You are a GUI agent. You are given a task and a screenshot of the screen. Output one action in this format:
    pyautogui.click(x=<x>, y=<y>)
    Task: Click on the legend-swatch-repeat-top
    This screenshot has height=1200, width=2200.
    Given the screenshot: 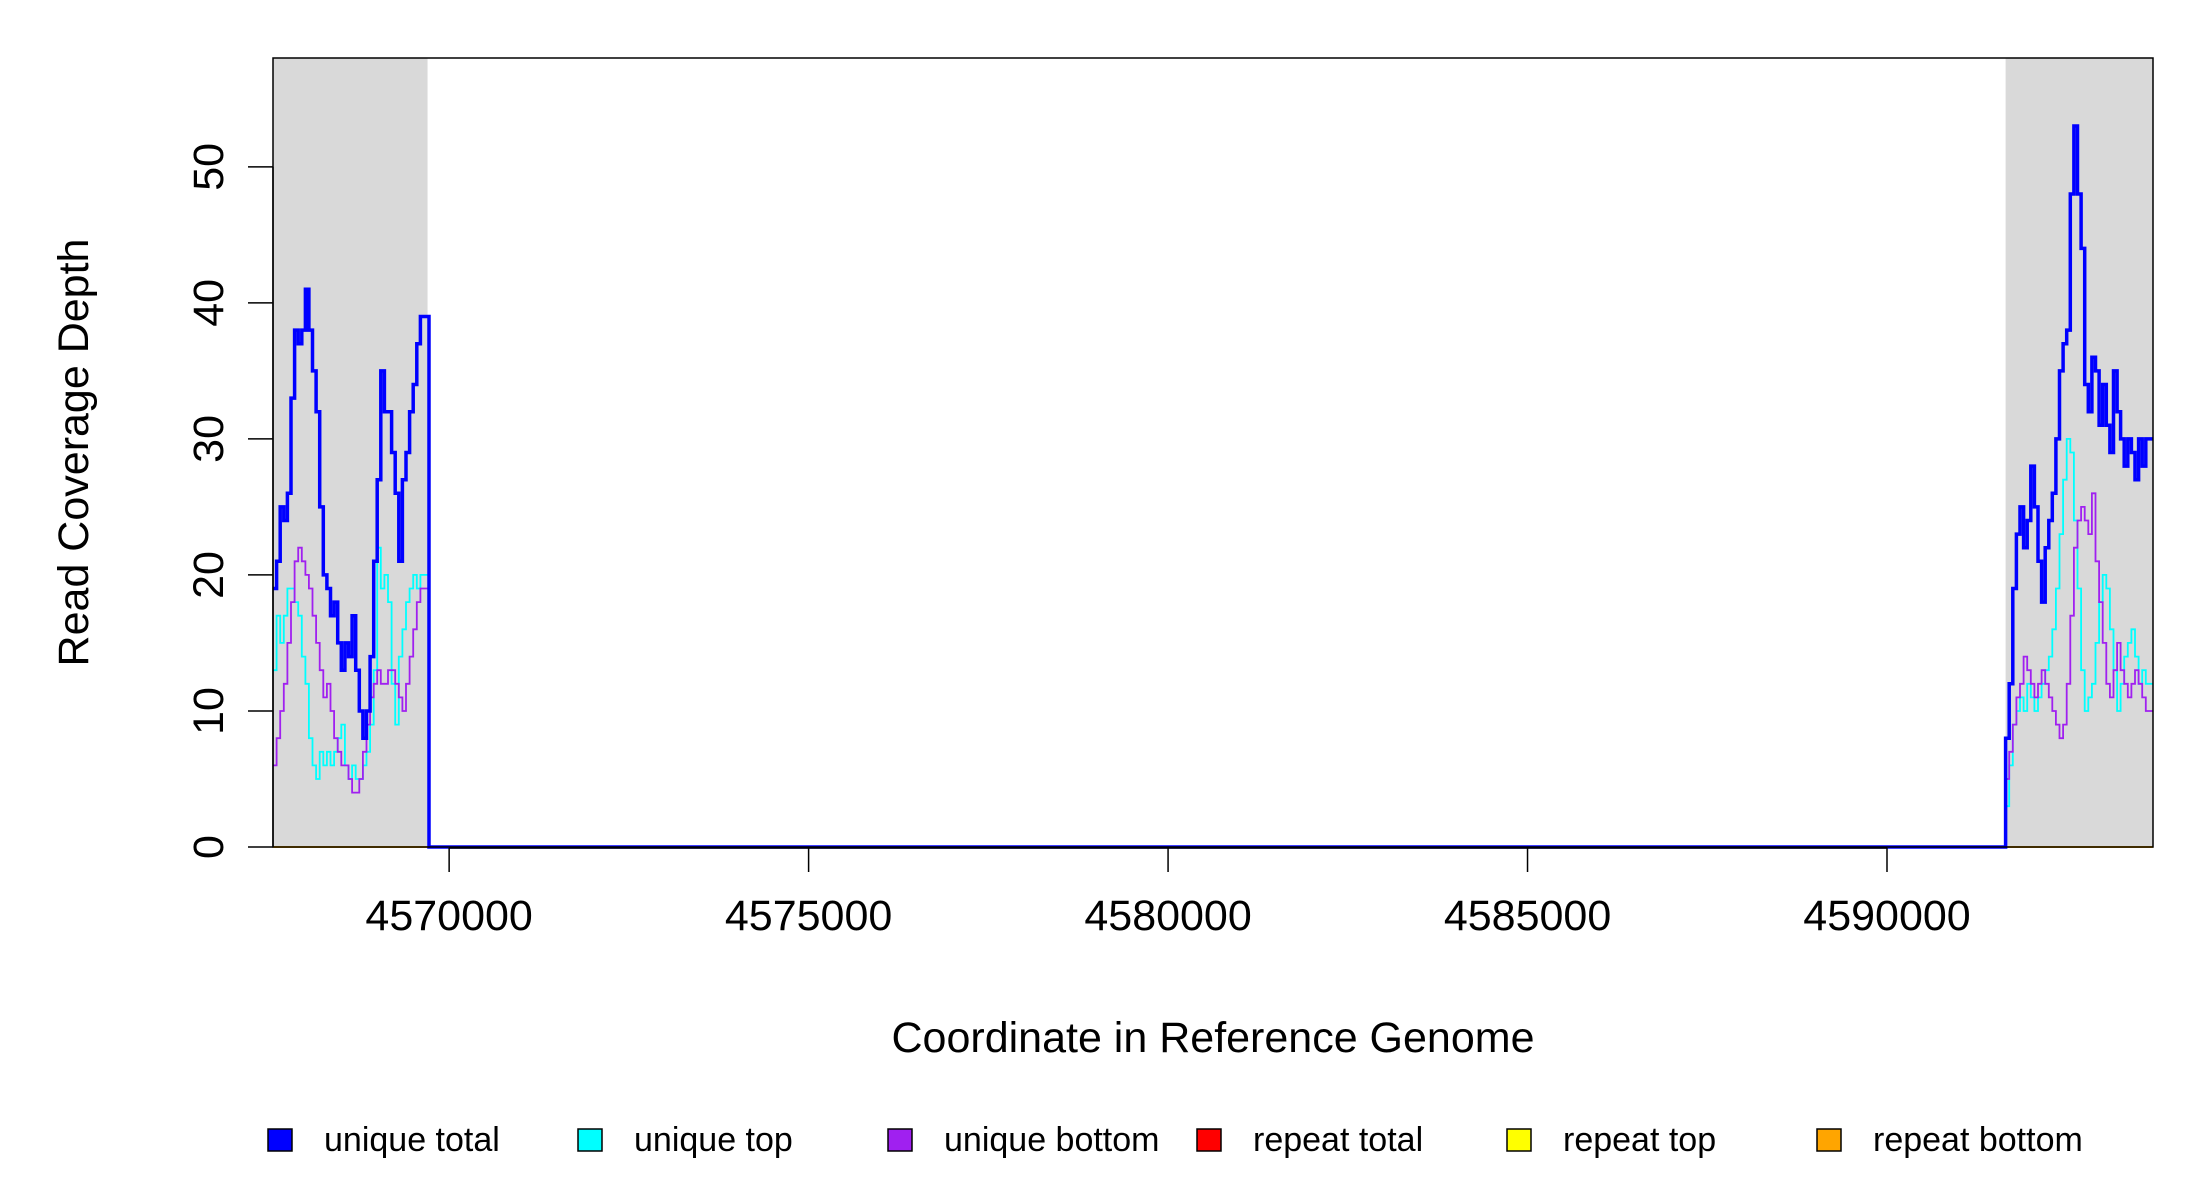 What is the action you would take?
    pyautogui.click(x=1519, y=1140)
    